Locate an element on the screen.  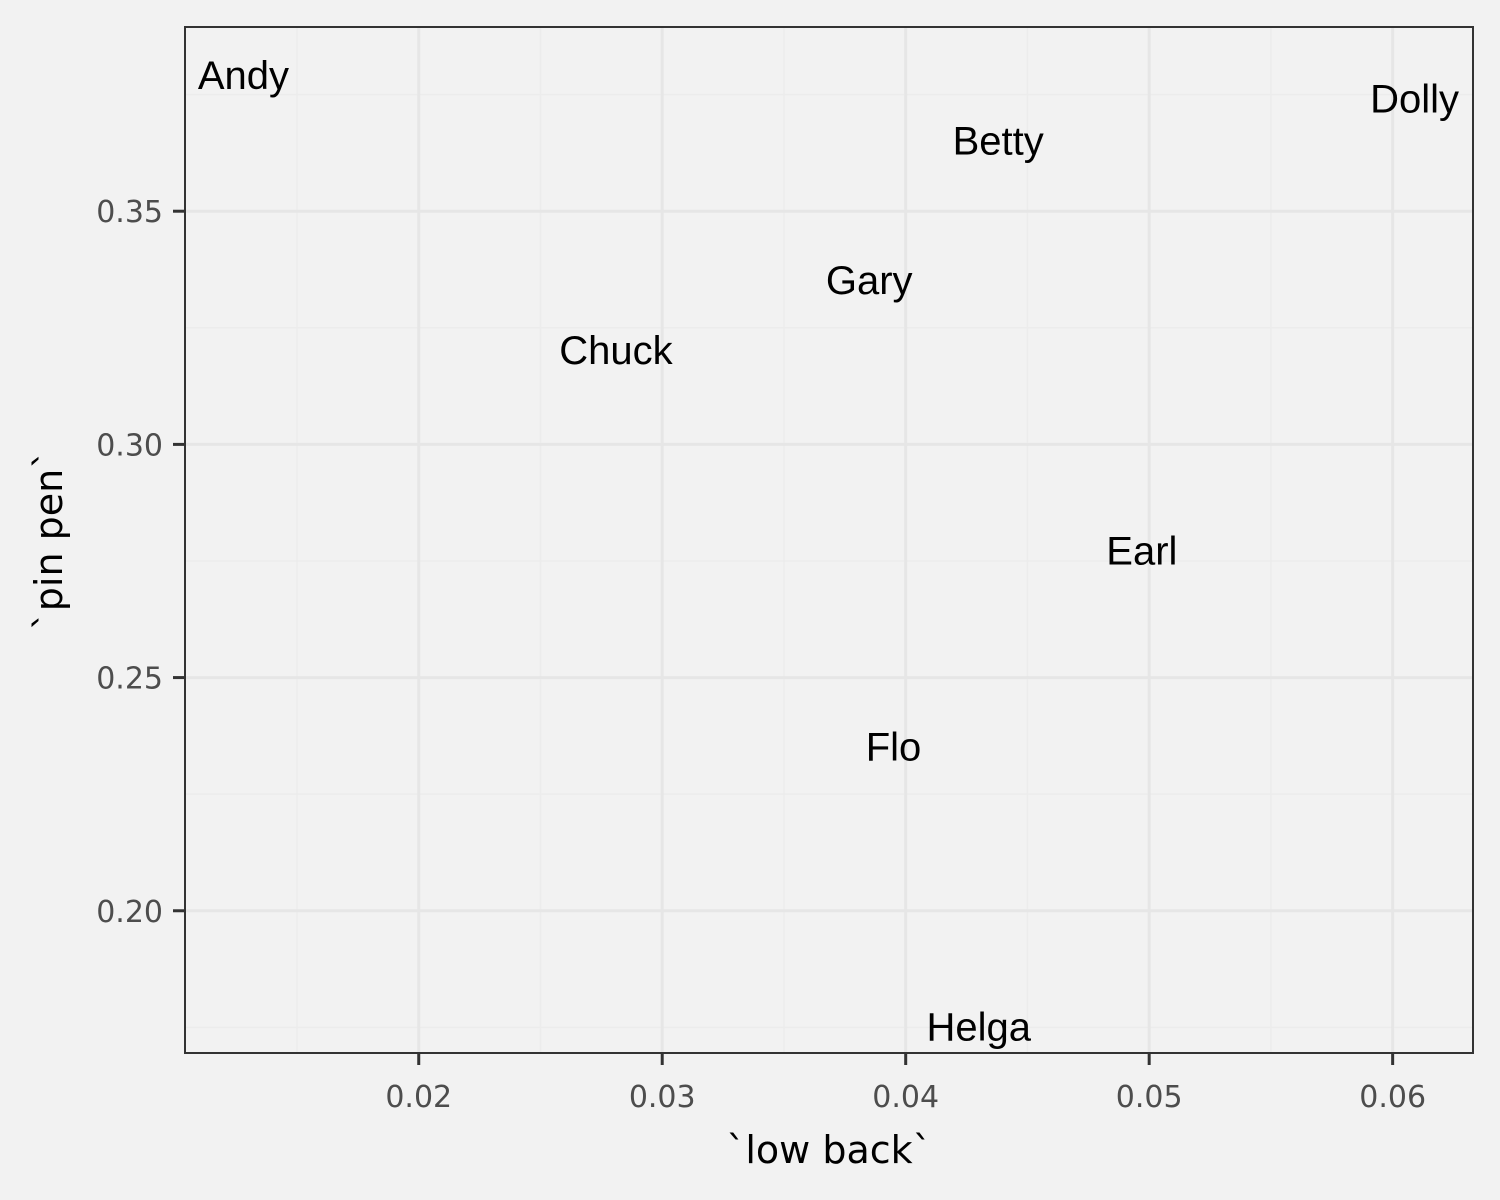
point-label-helga: Helga is located at coordinates (978, 1027).